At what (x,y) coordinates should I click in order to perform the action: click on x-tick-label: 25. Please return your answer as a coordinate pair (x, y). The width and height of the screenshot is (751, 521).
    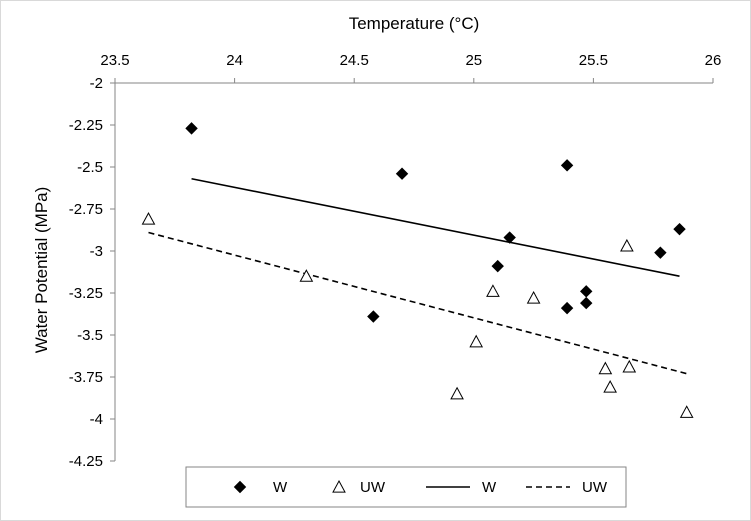
    Looking at the image, I should click on (473, 60).